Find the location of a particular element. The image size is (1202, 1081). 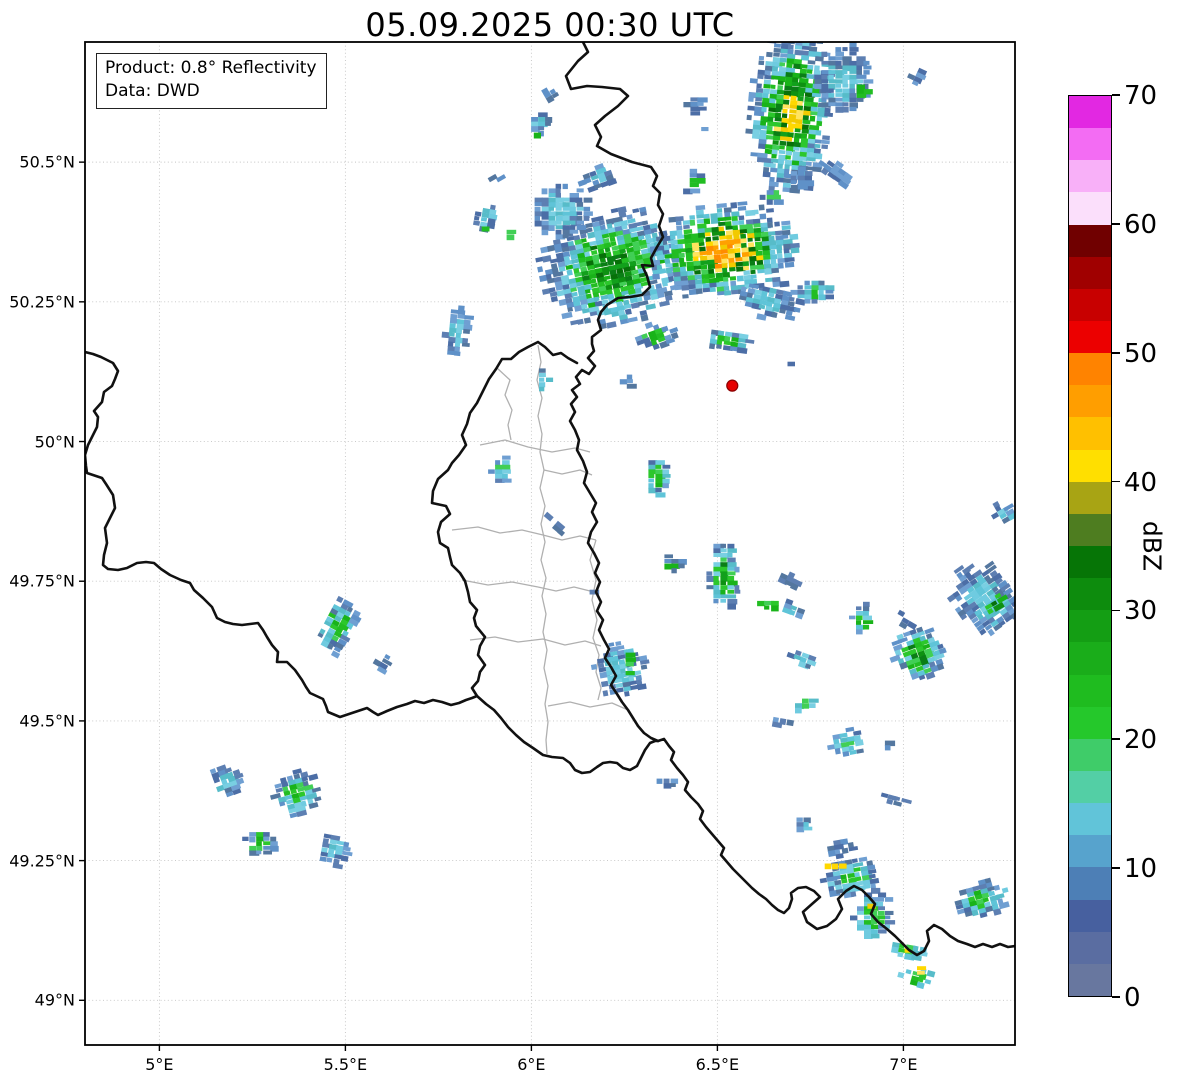

colorbar-tick-label: 70 is located at coordinates (1141, 96).